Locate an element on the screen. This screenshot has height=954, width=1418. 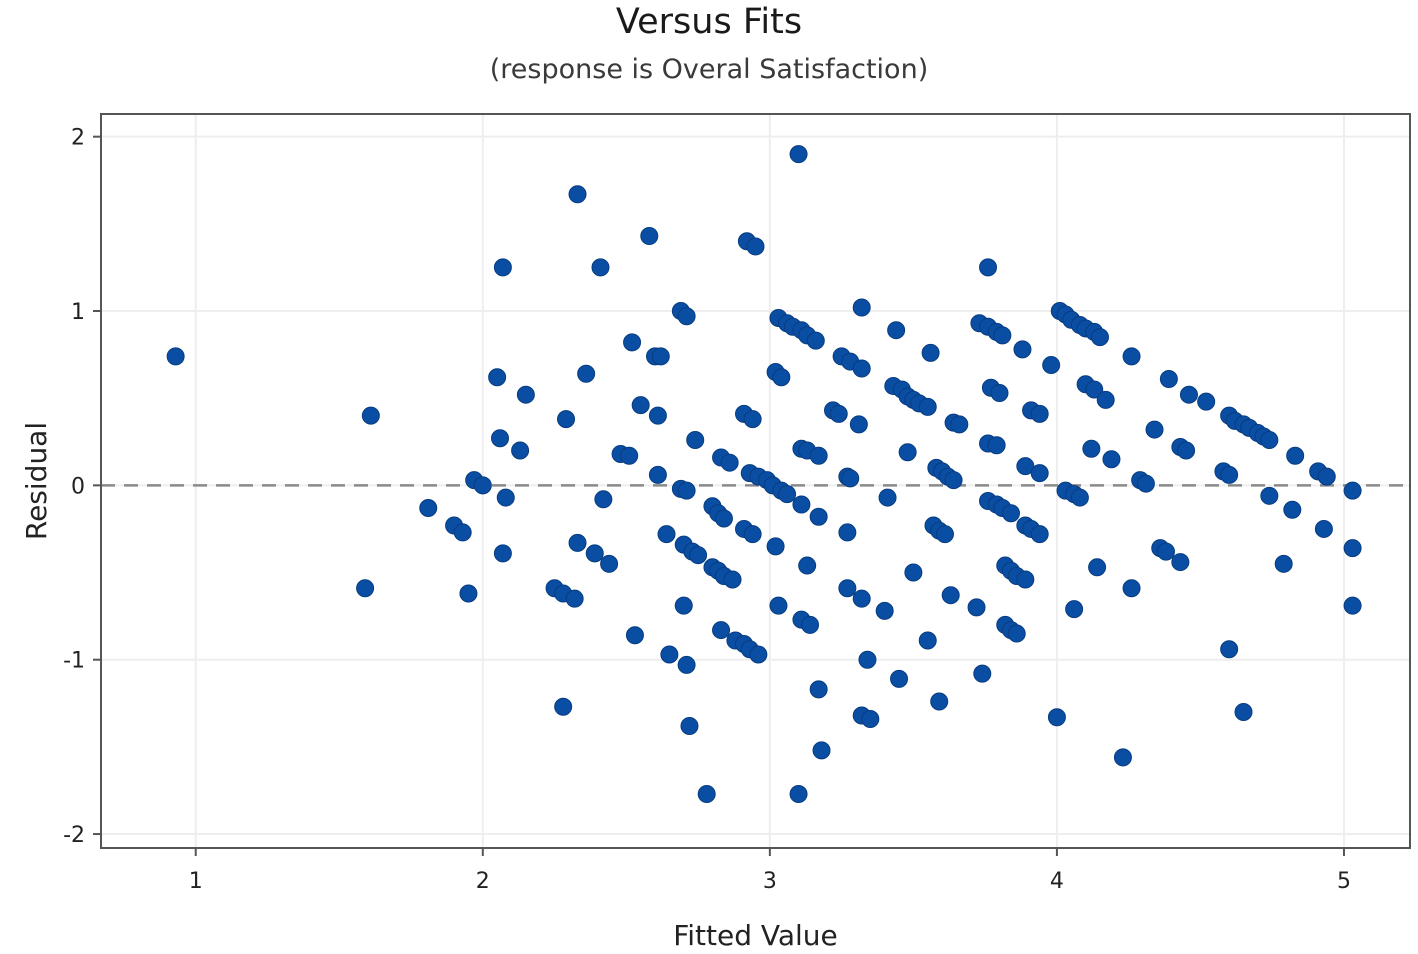
x-axis-ticks: 1 2 3 4 5 is located at coordinates (770, 871).